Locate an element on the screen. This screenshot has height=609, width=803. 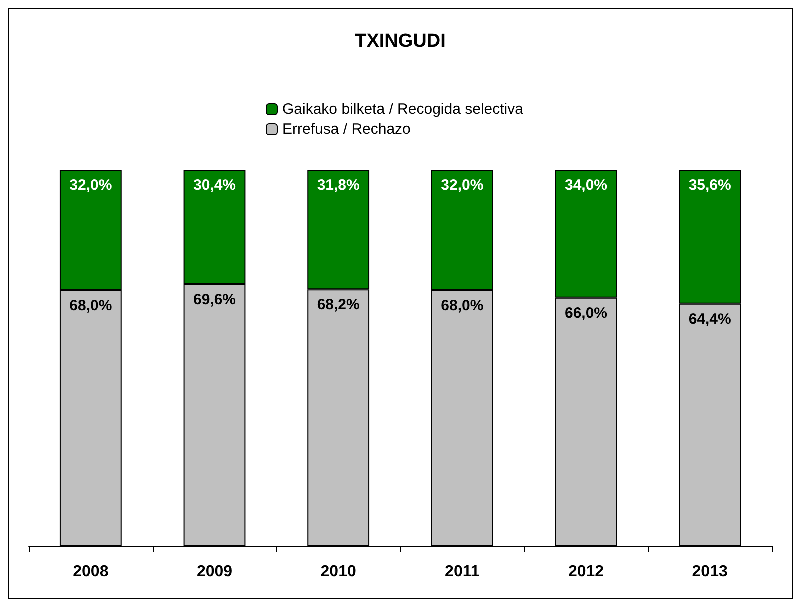
data-label: 64,4% is located at coordinates (710, 319).